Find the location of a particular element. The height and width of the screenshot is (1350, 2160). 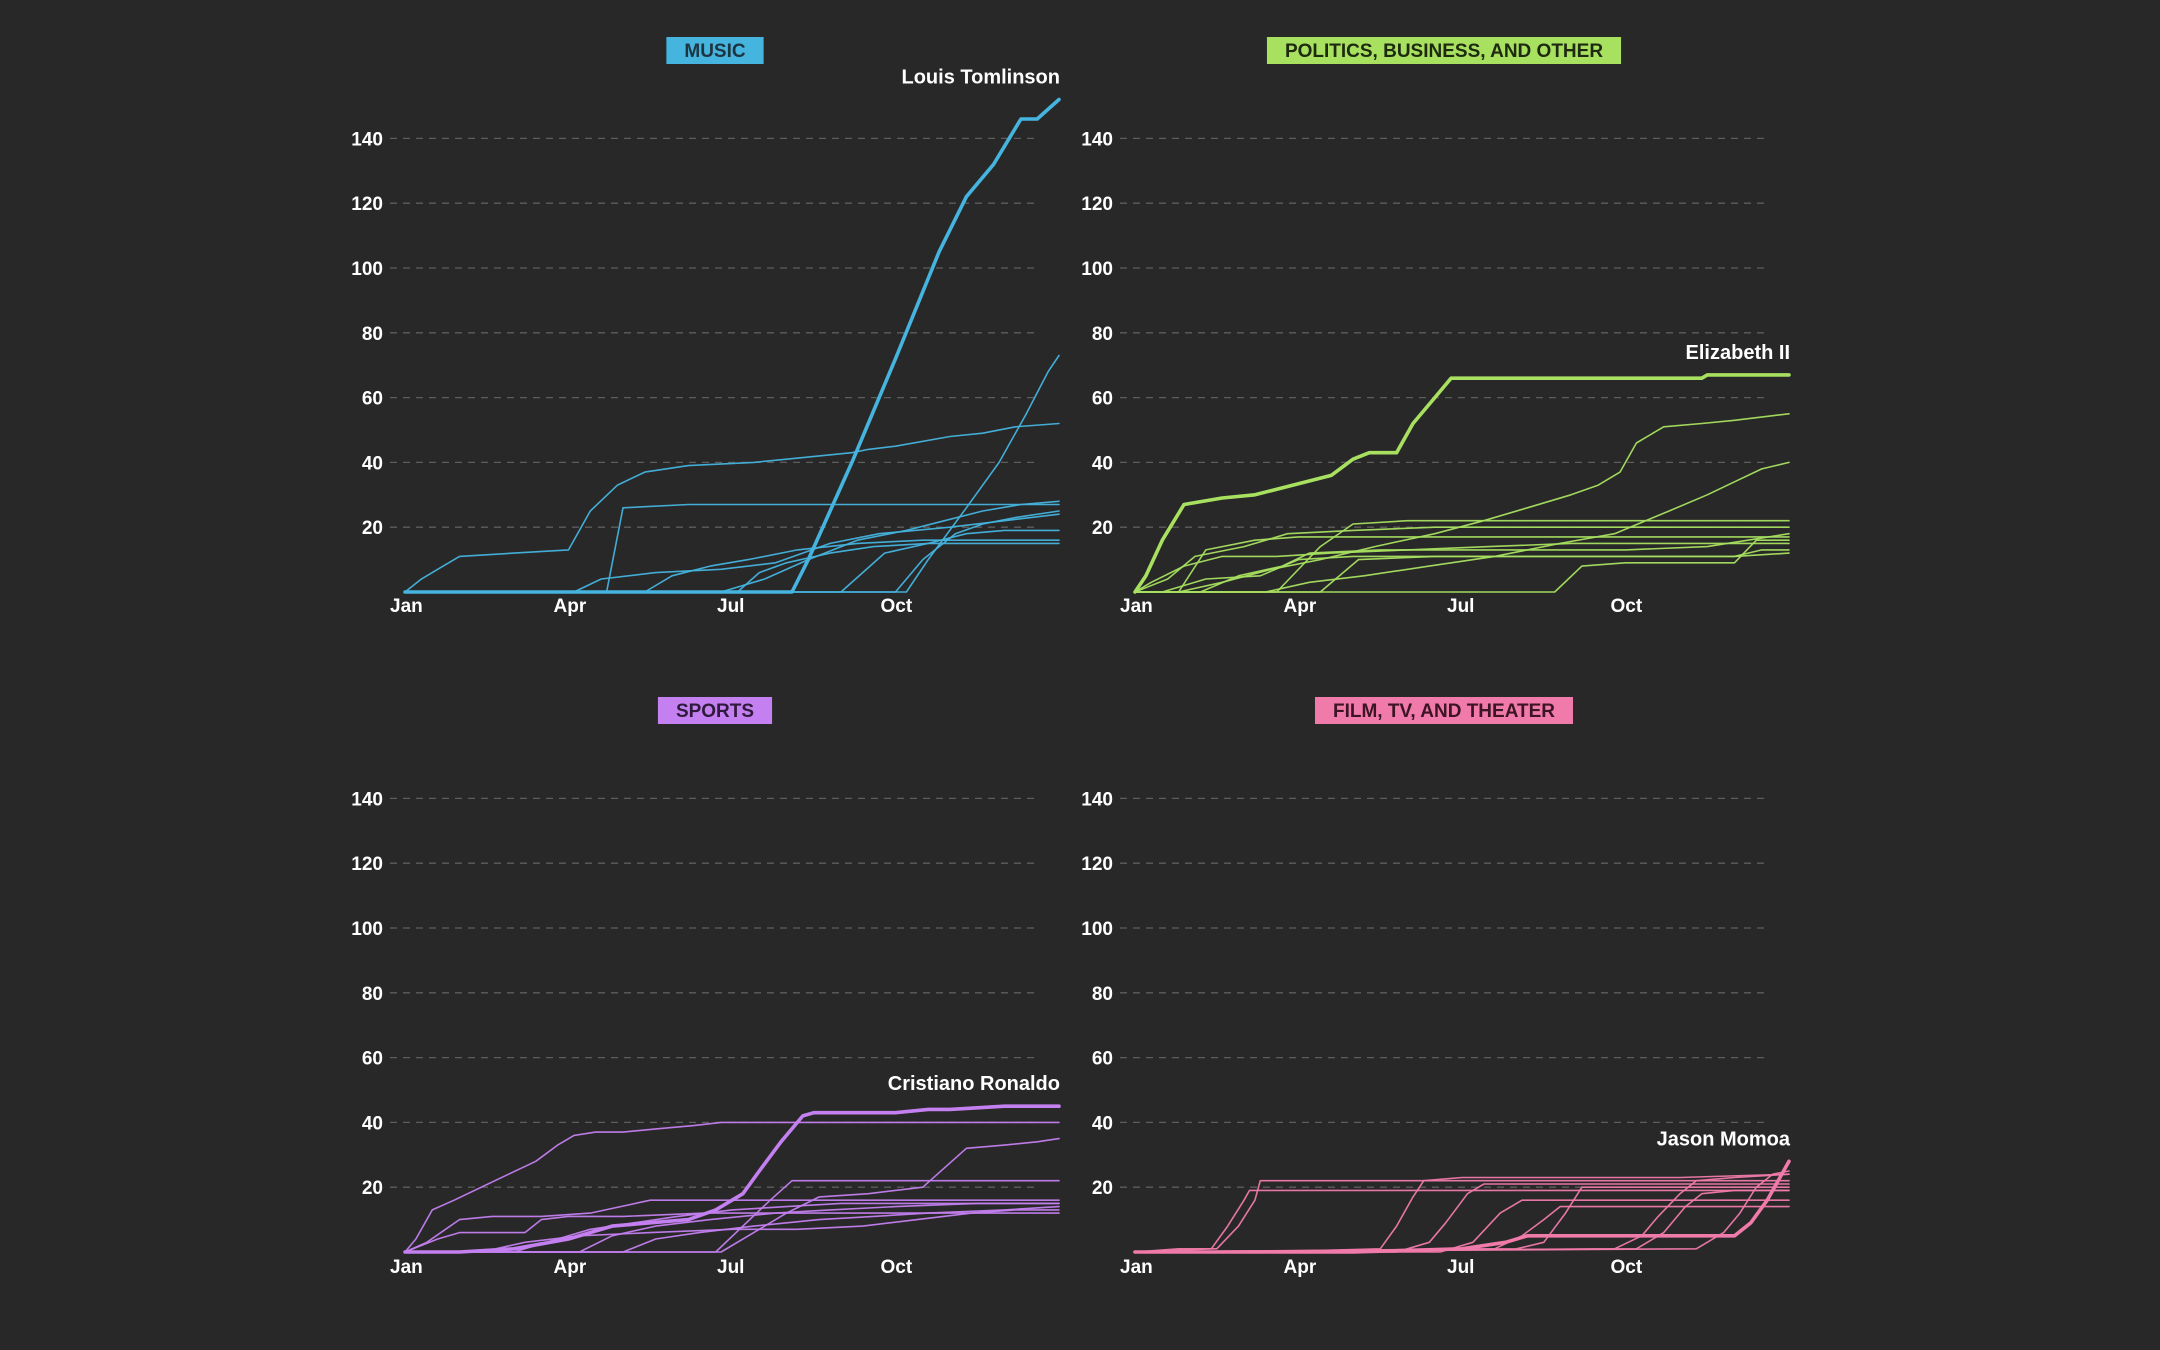

panel-title-text: FILM, TV, AND THEATER is located at coordinates (1444, 711).